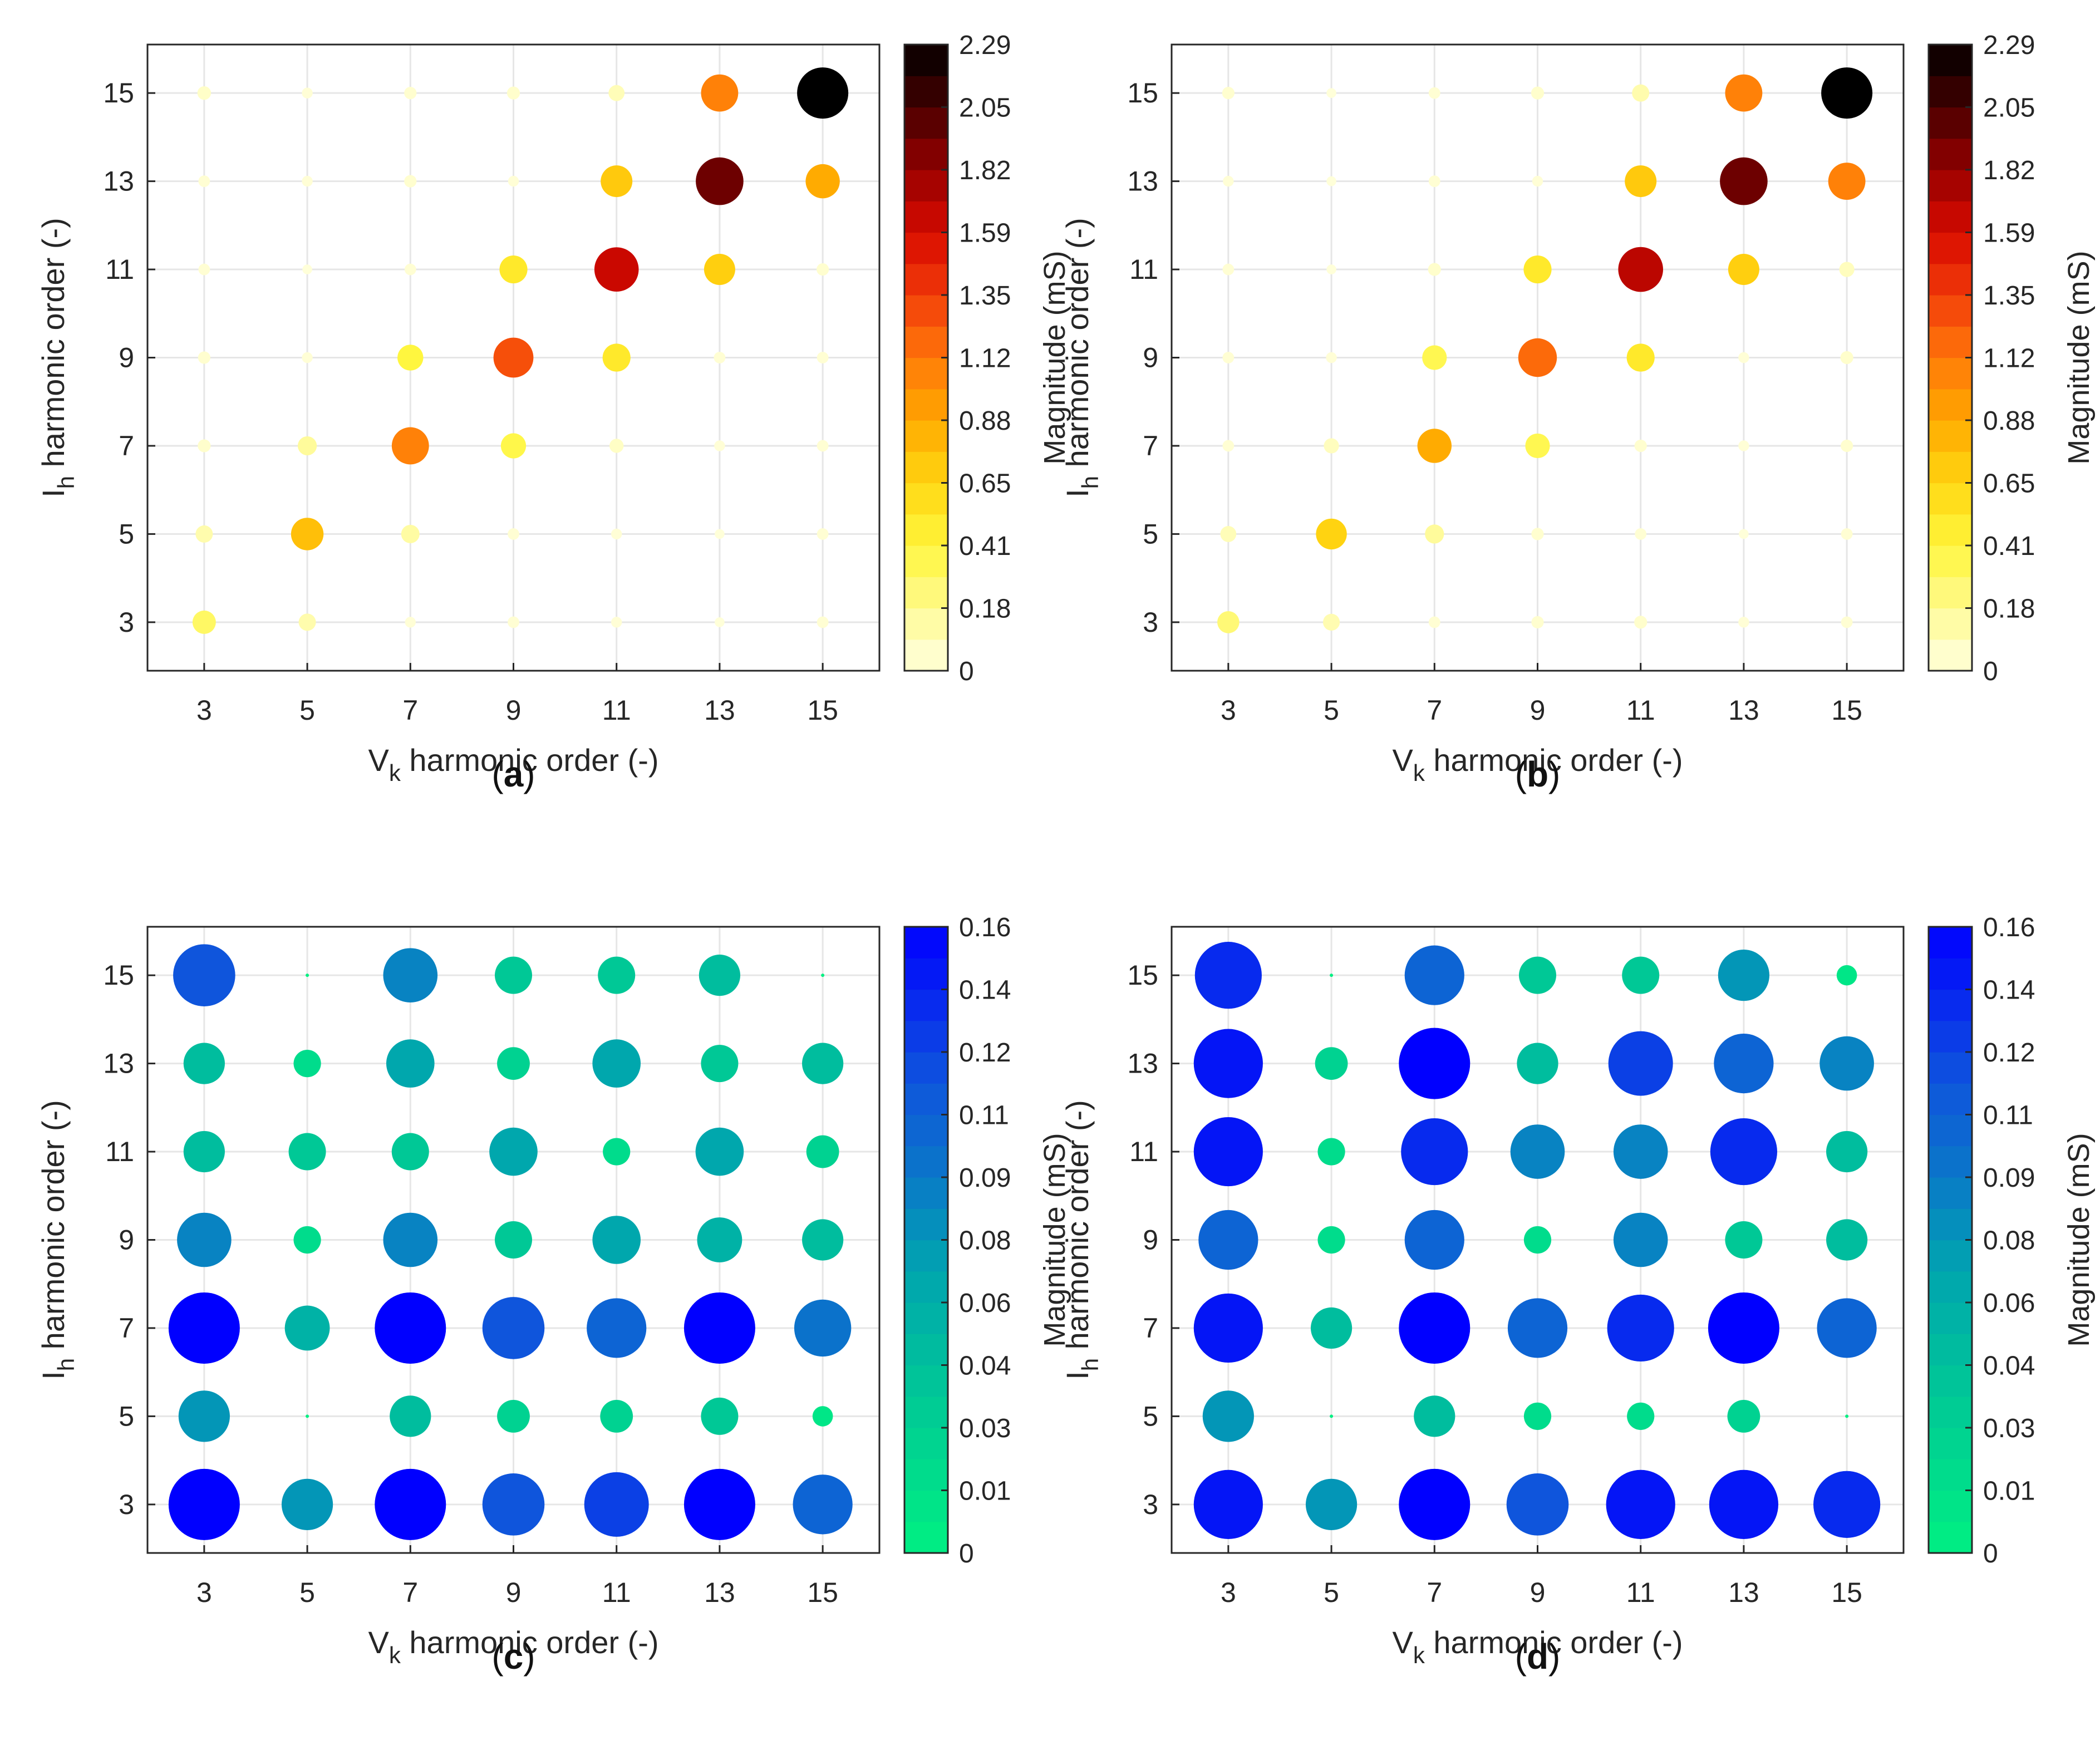  What do you see at coordinates (127, 357) in the screenshot?
I see `y-tick-label: 9` at bounding box center [127, 357].